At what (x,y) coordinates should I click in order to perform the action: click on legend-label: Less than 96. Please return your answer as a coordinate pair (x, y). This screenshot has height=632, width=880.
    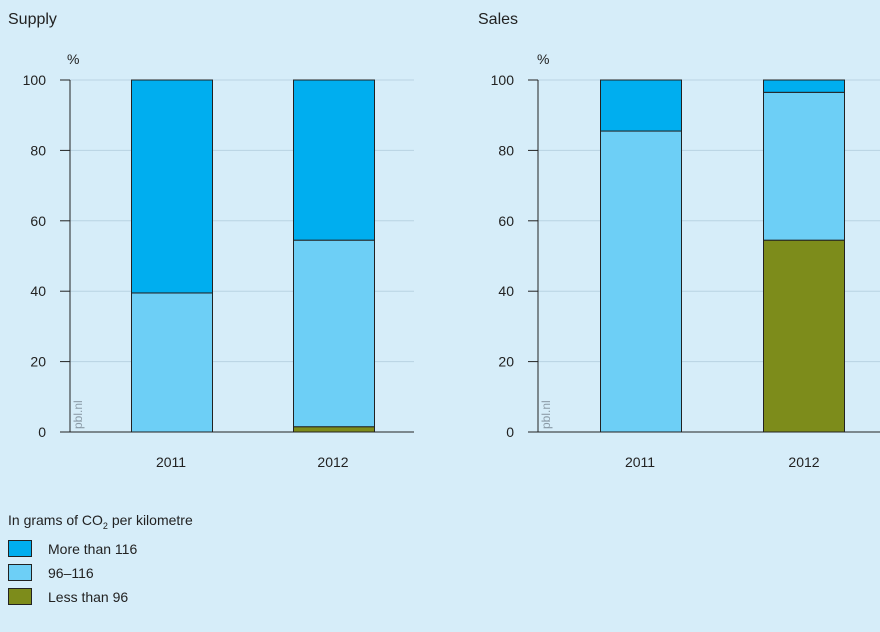
    Looking at the image, I should click on (88, 596).